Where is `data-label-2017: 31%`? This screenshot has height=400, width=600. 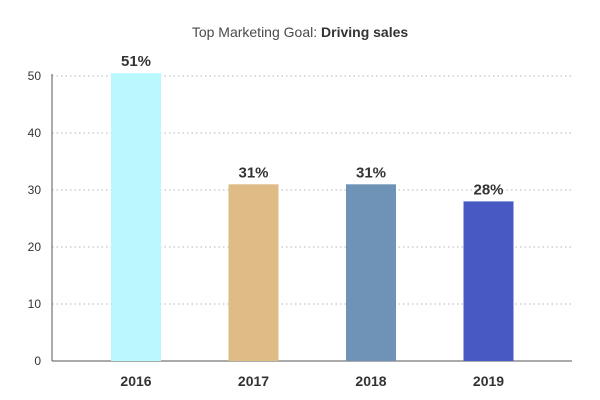
data-label-2017: 31% is located at coordinates (253, 172).